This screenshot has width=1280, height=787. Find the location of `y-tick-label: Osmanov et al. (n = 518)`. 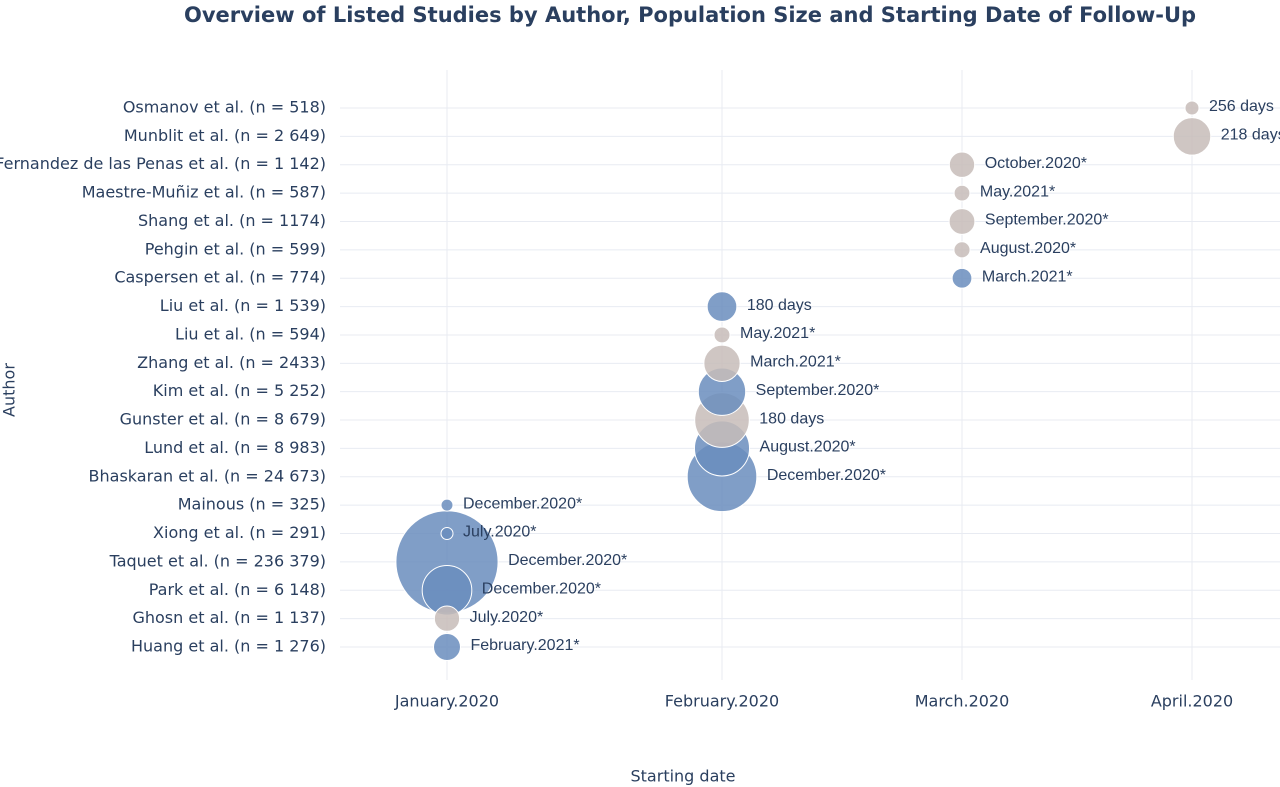

y-tick-label: Osmanov et al. (n = 518) is located at coordinates (224, 107).